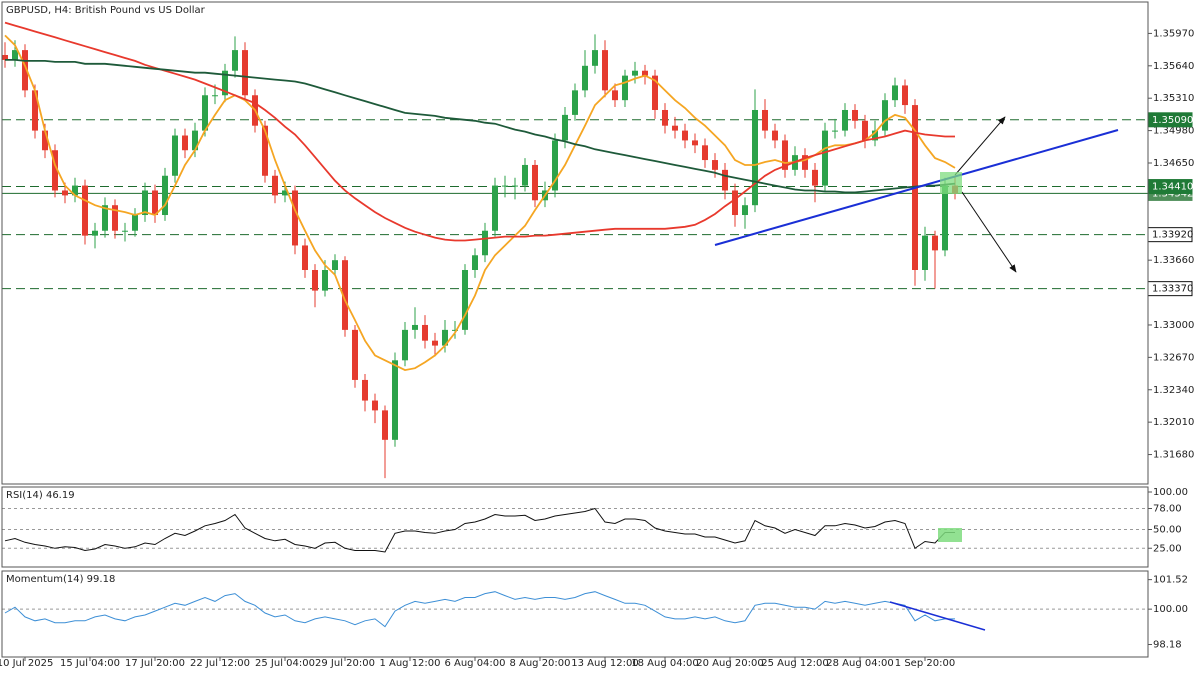 The image size is (1200, 675). Describe the element at coordinates (1173, 131) in the screenshot. I see `y-tick-label: 1.34980` at that location.